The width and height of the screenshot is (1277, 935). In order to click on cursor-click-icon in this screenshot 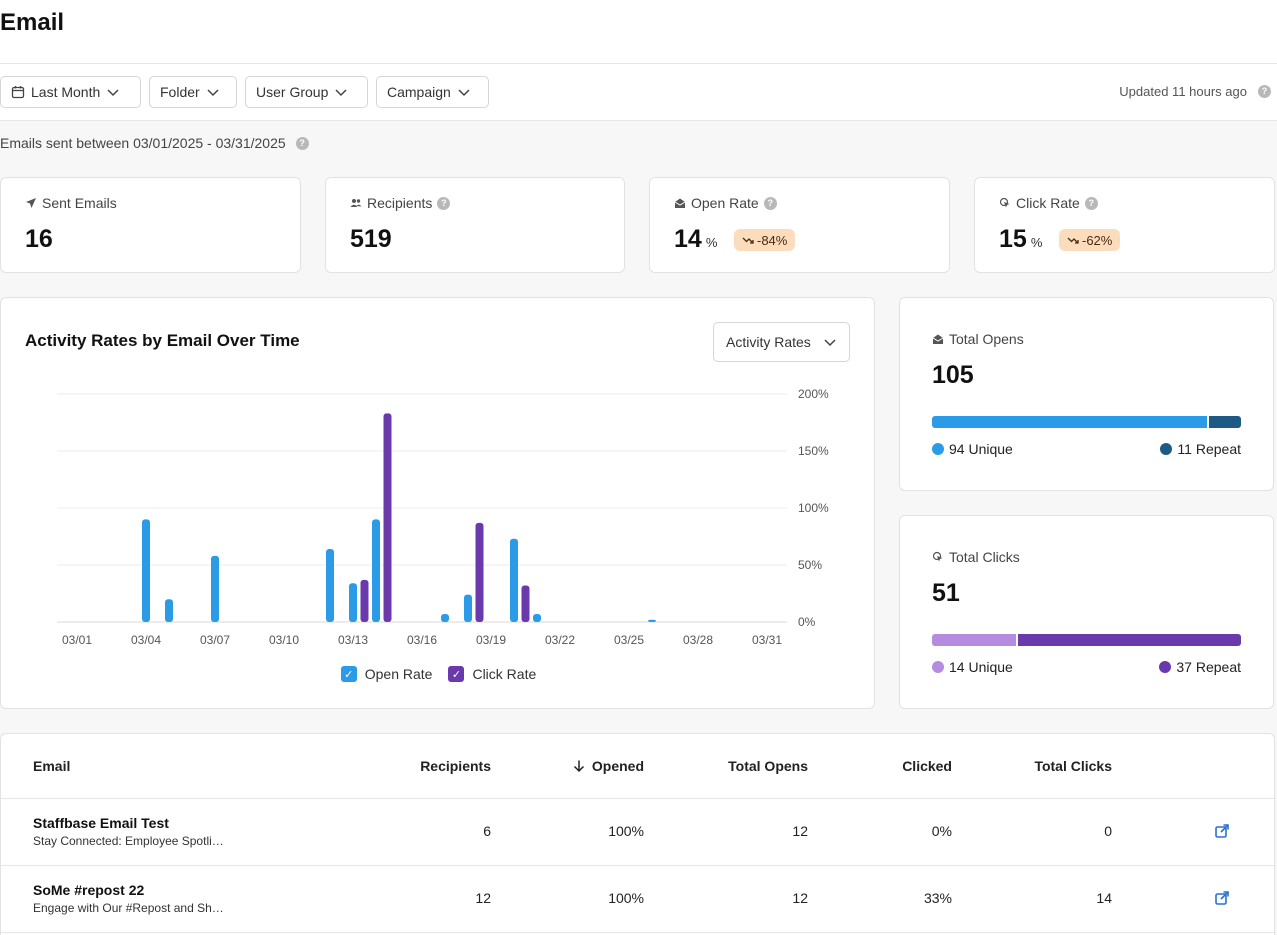, I will do `click(937, 556)`.